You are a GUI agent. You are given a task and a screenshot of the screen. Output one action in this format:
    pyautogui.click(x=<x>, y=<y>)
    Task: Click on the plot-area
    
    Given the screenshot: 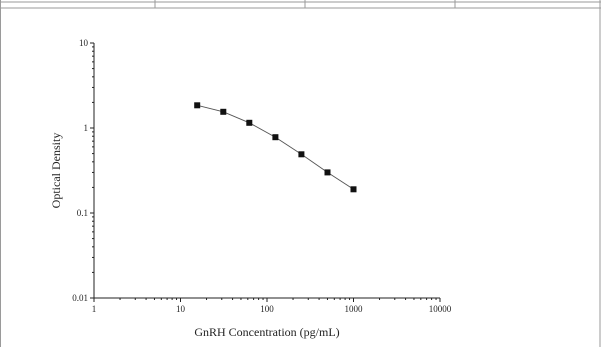 What is the action you would take?
    pyautogui.click(x=275, y=147)
    